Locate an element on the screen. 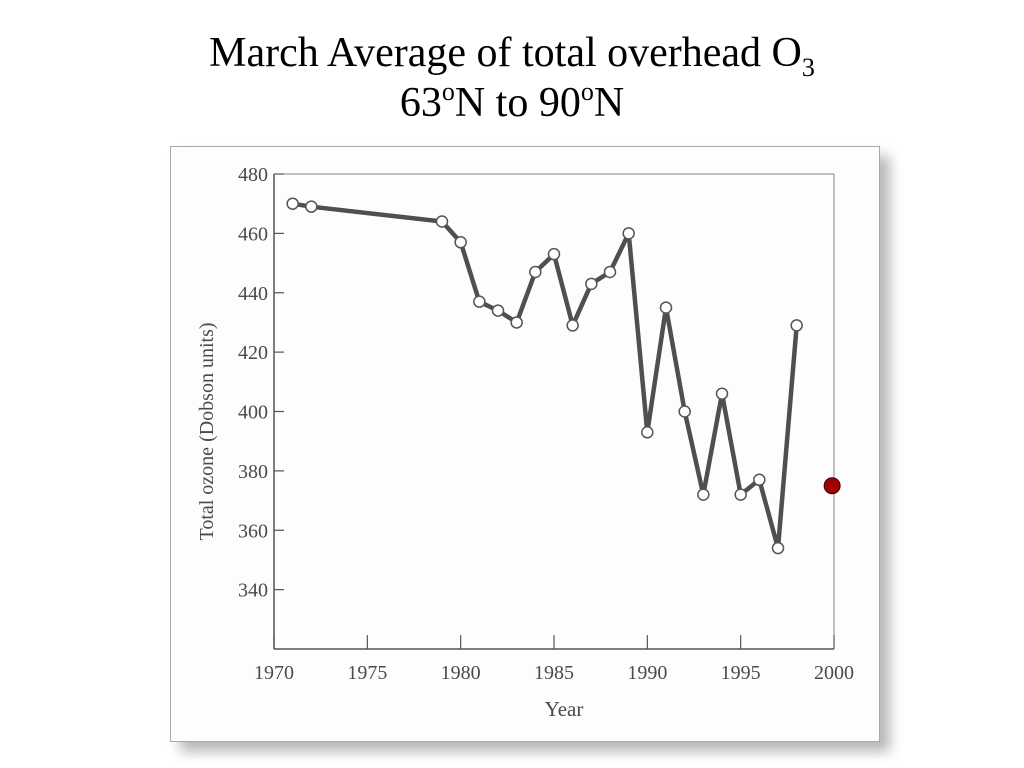  title-degree-2: o is located at coordinates (587, 91).